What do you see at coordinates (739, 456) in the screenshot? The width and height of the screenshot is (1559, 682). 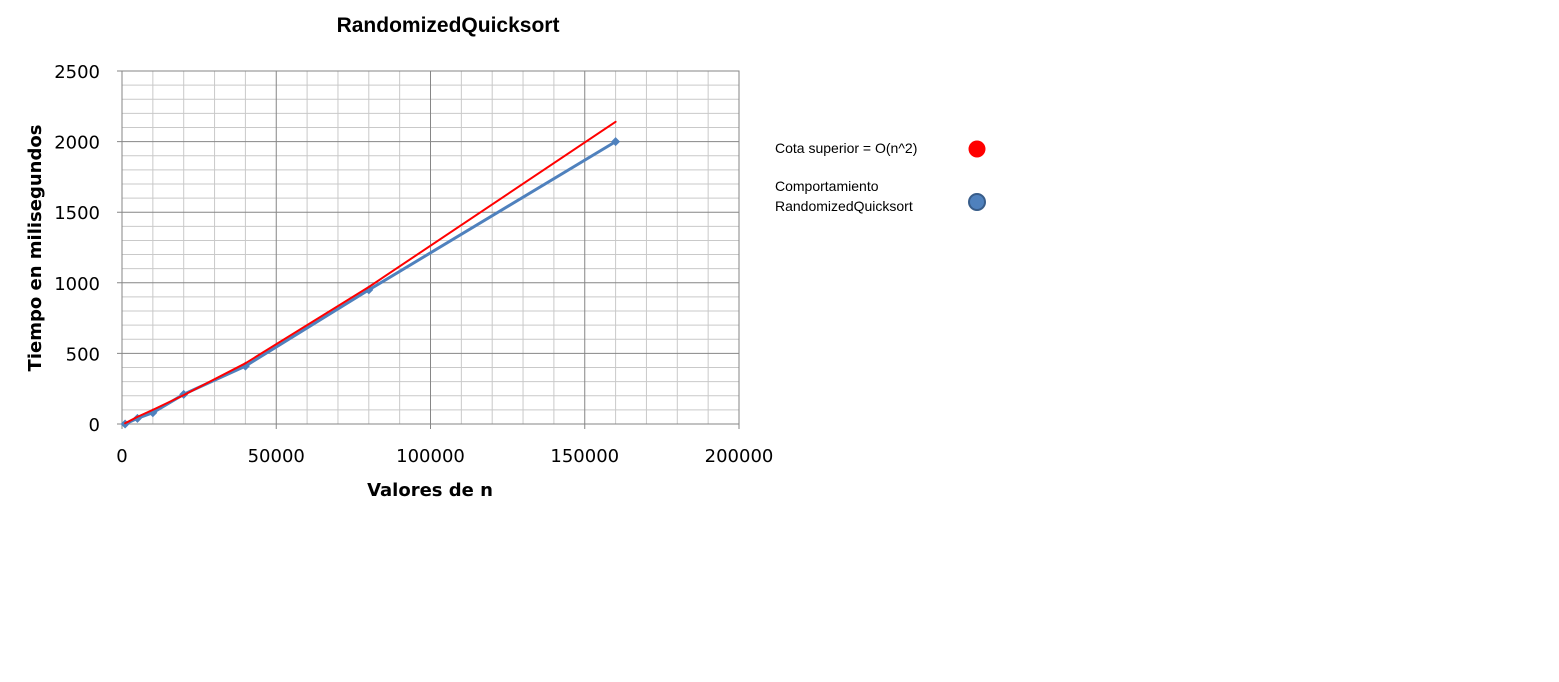 I see `x-tick-label: 200000` at bounding box center [739, 456].